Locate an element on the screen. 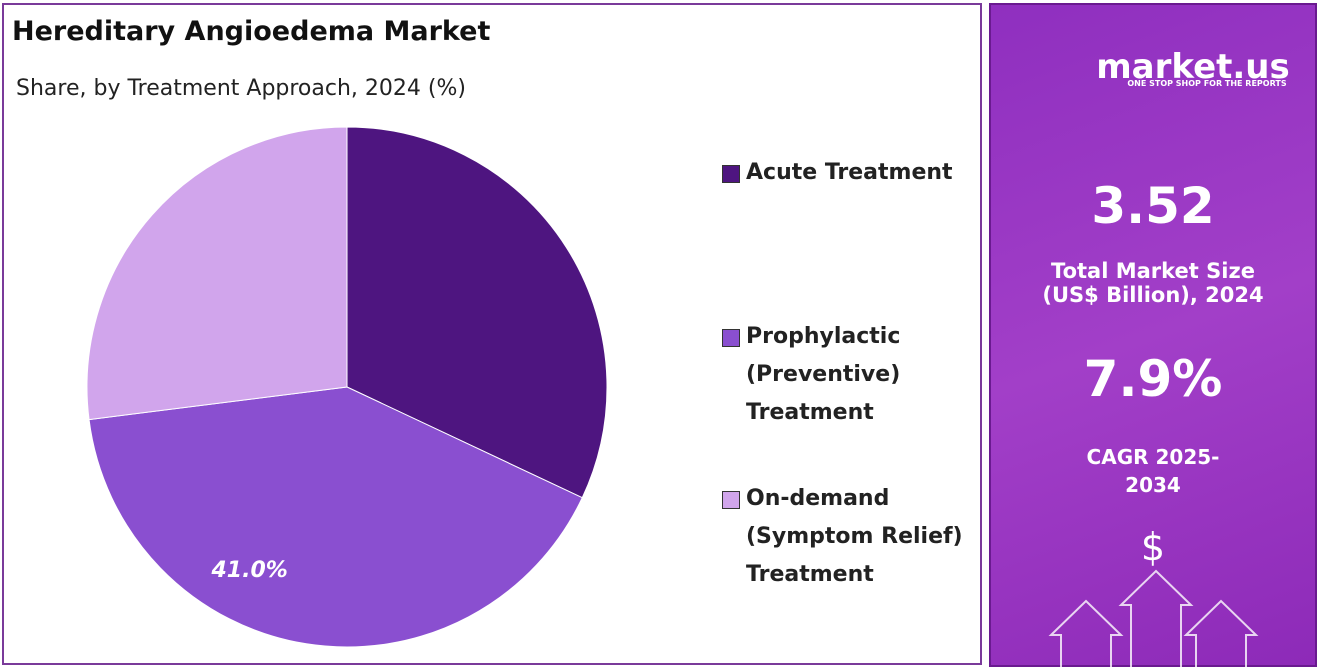 The image size is (1319, 672). cagr-label: CAGR 2025-2034 is located at coordinates (1153, 471).